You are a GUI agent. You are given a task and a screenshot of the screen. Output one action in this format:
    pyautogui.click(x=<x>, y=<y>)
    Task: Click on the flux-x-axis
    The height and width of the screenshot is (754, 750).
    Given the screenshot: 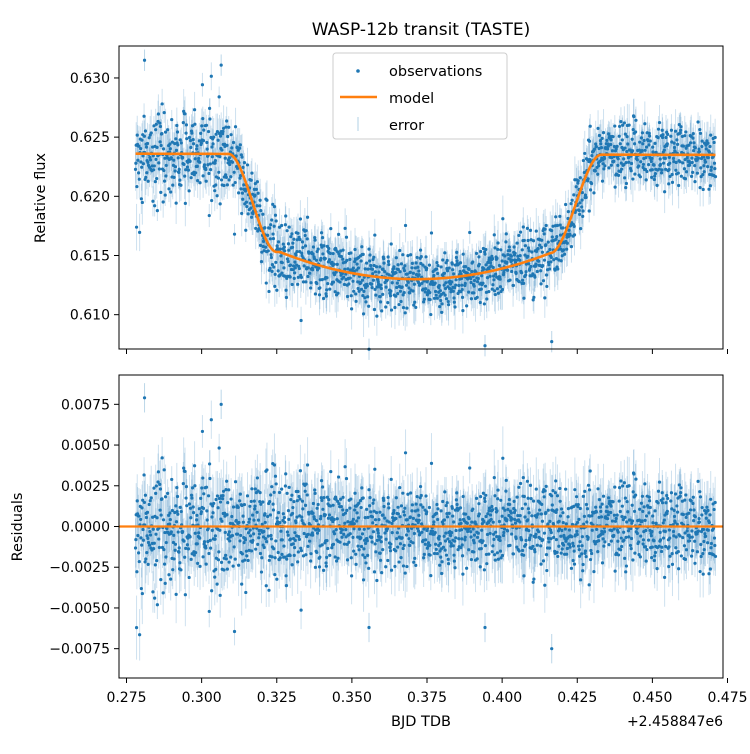 What is the action you would take?
    pyautogui.click(x=427, y=351)
    